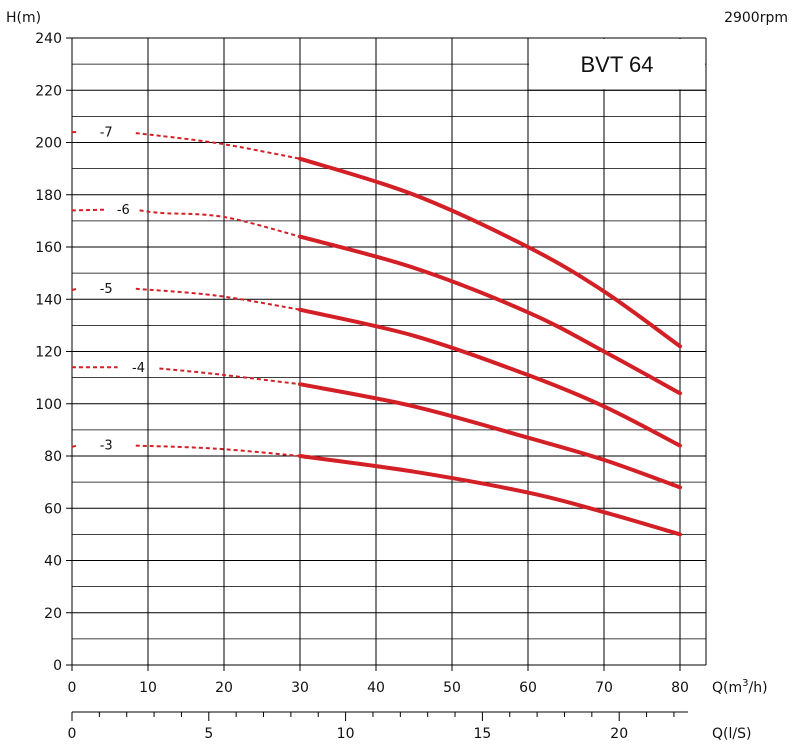 The image size is (792, 748). Describe the element at coordinates (48, 196) in the screenshot. I see `y-tick-label: 180` at that location.